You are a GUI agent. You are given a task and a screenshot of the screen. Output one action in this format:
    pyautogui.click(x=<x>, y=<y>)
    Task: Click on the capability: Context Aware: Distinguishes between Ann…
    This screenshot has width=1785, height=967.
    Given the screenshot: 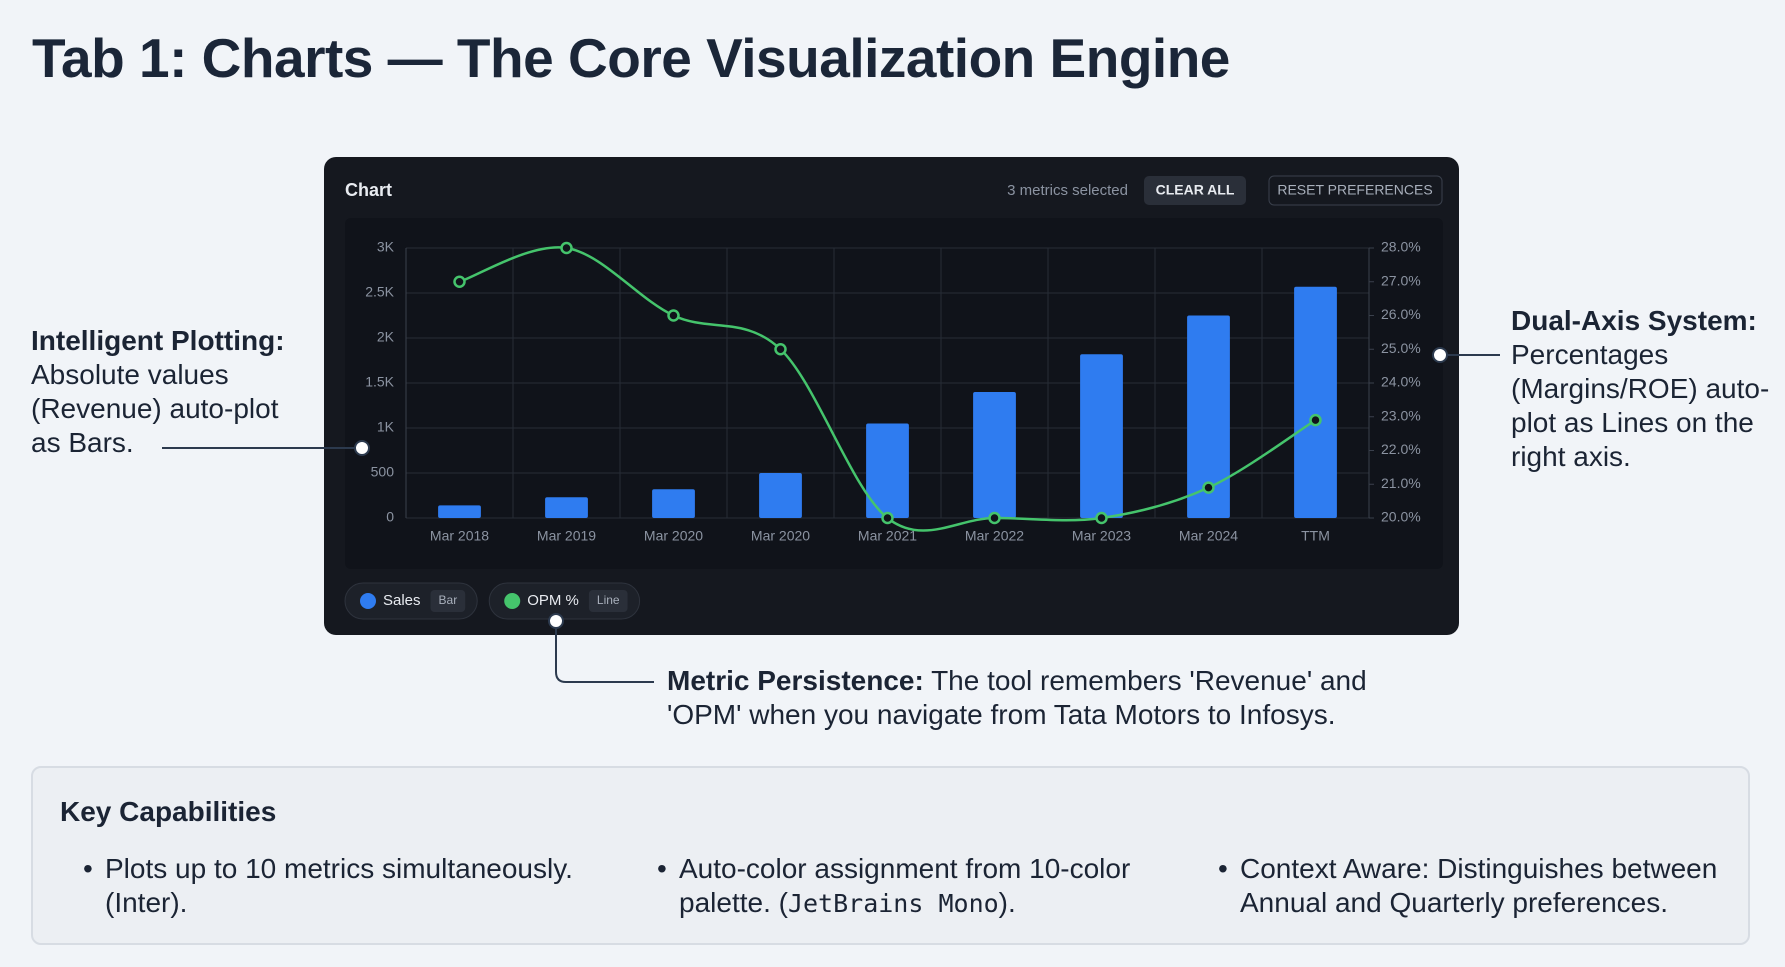 What is the action you would take?
    pyautogui.click(x=1470, y=886)
    